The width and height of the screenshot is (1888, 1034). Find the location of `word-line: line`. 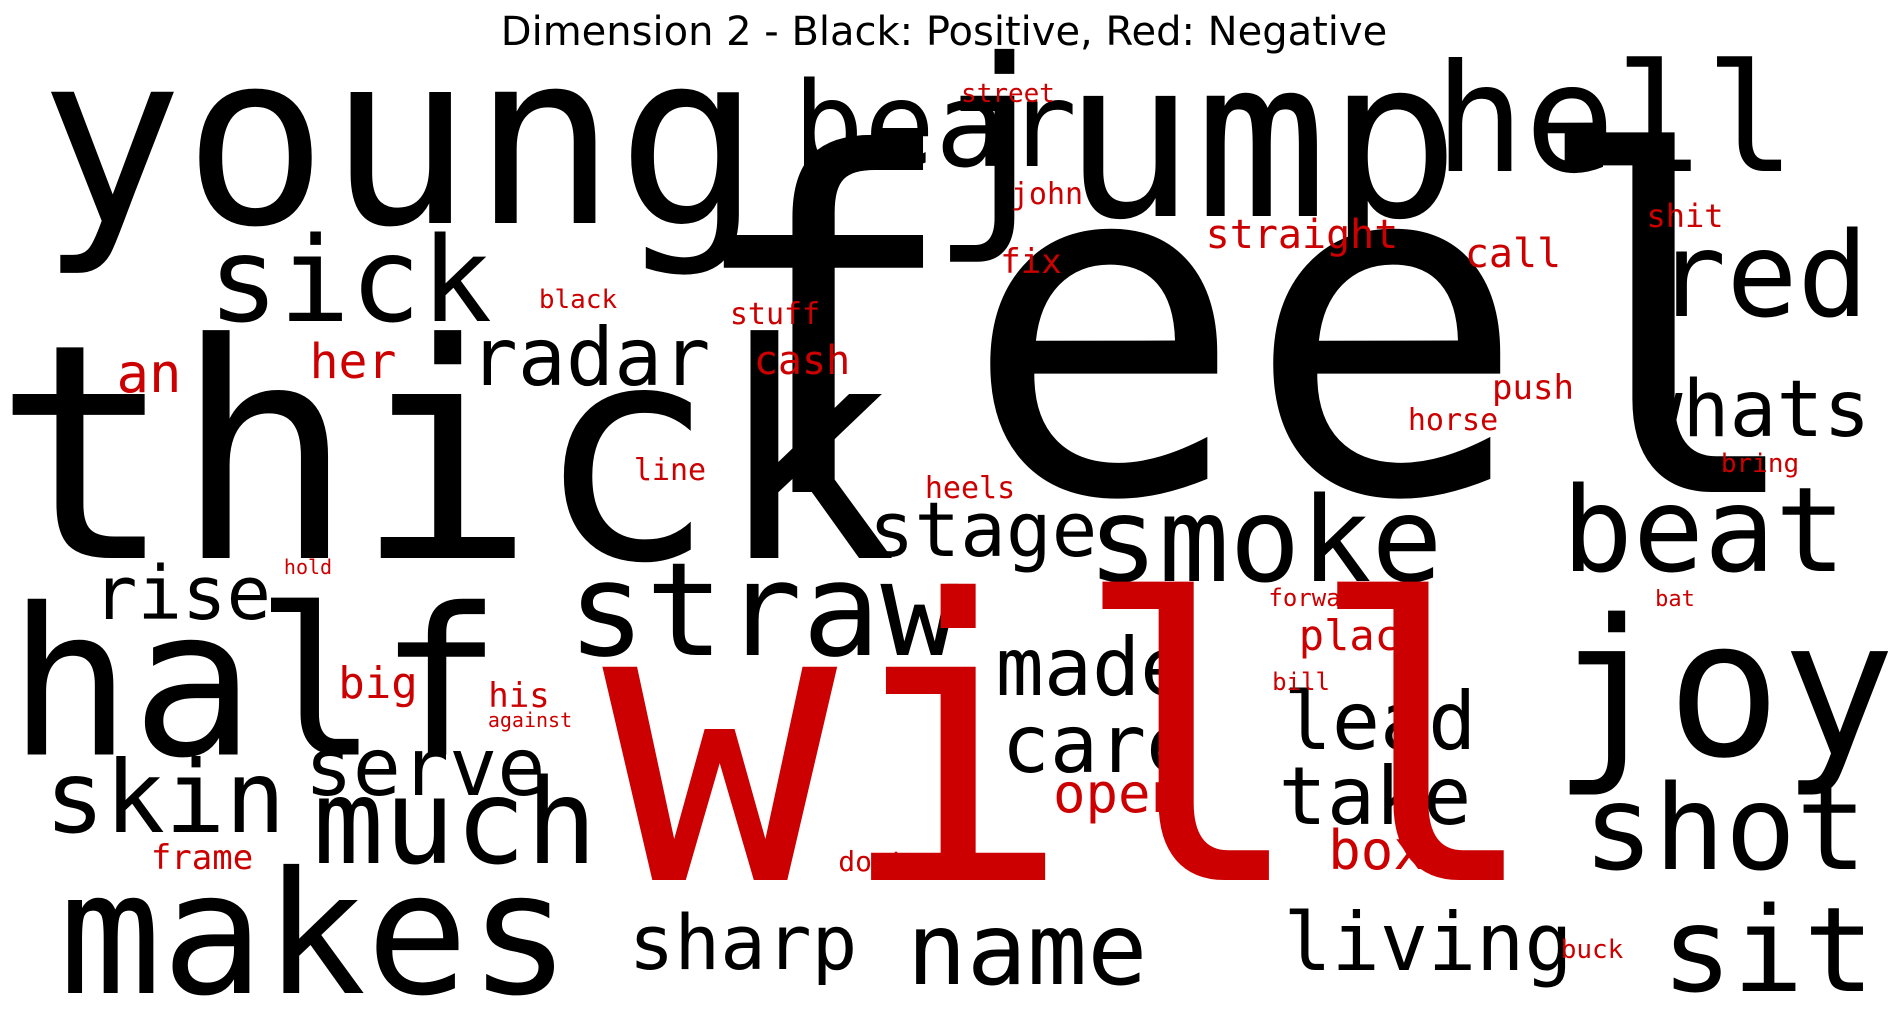

word-line: line is located at coordinates (670, 470).